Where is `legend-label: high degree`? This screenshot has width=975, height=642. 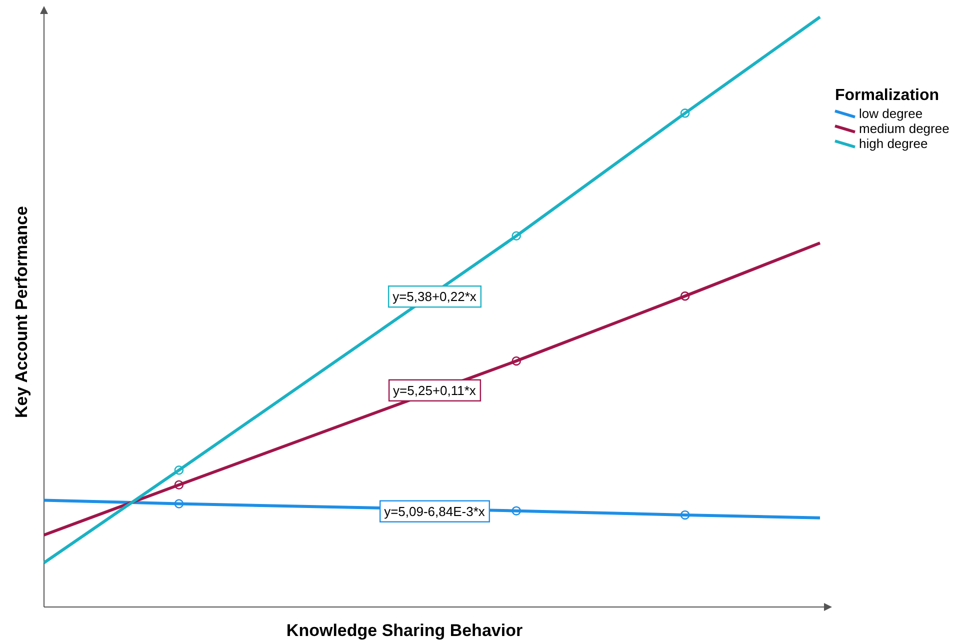 legend-label: high degree is located at coordinates (893, 143).